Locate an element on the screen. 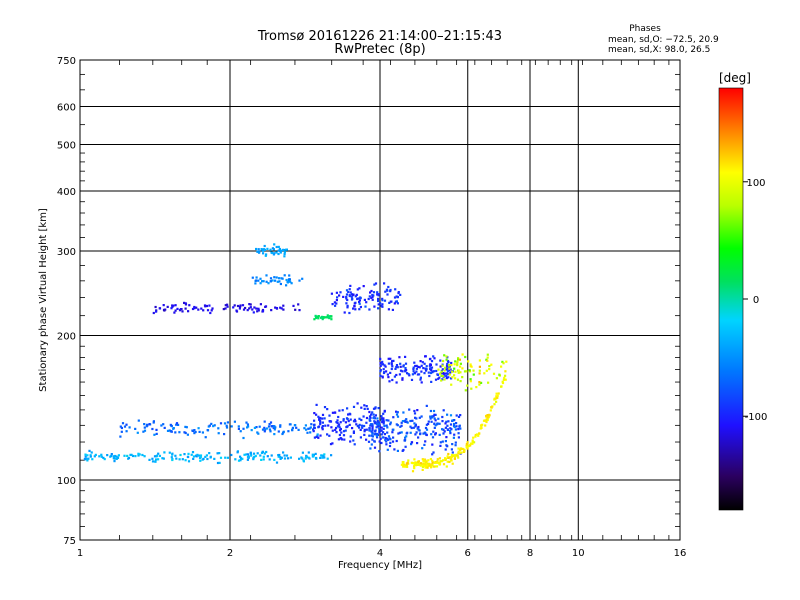 This screenshot has height=600, width=800. y-tick-label: 600 is located at coordinates (66, 108).